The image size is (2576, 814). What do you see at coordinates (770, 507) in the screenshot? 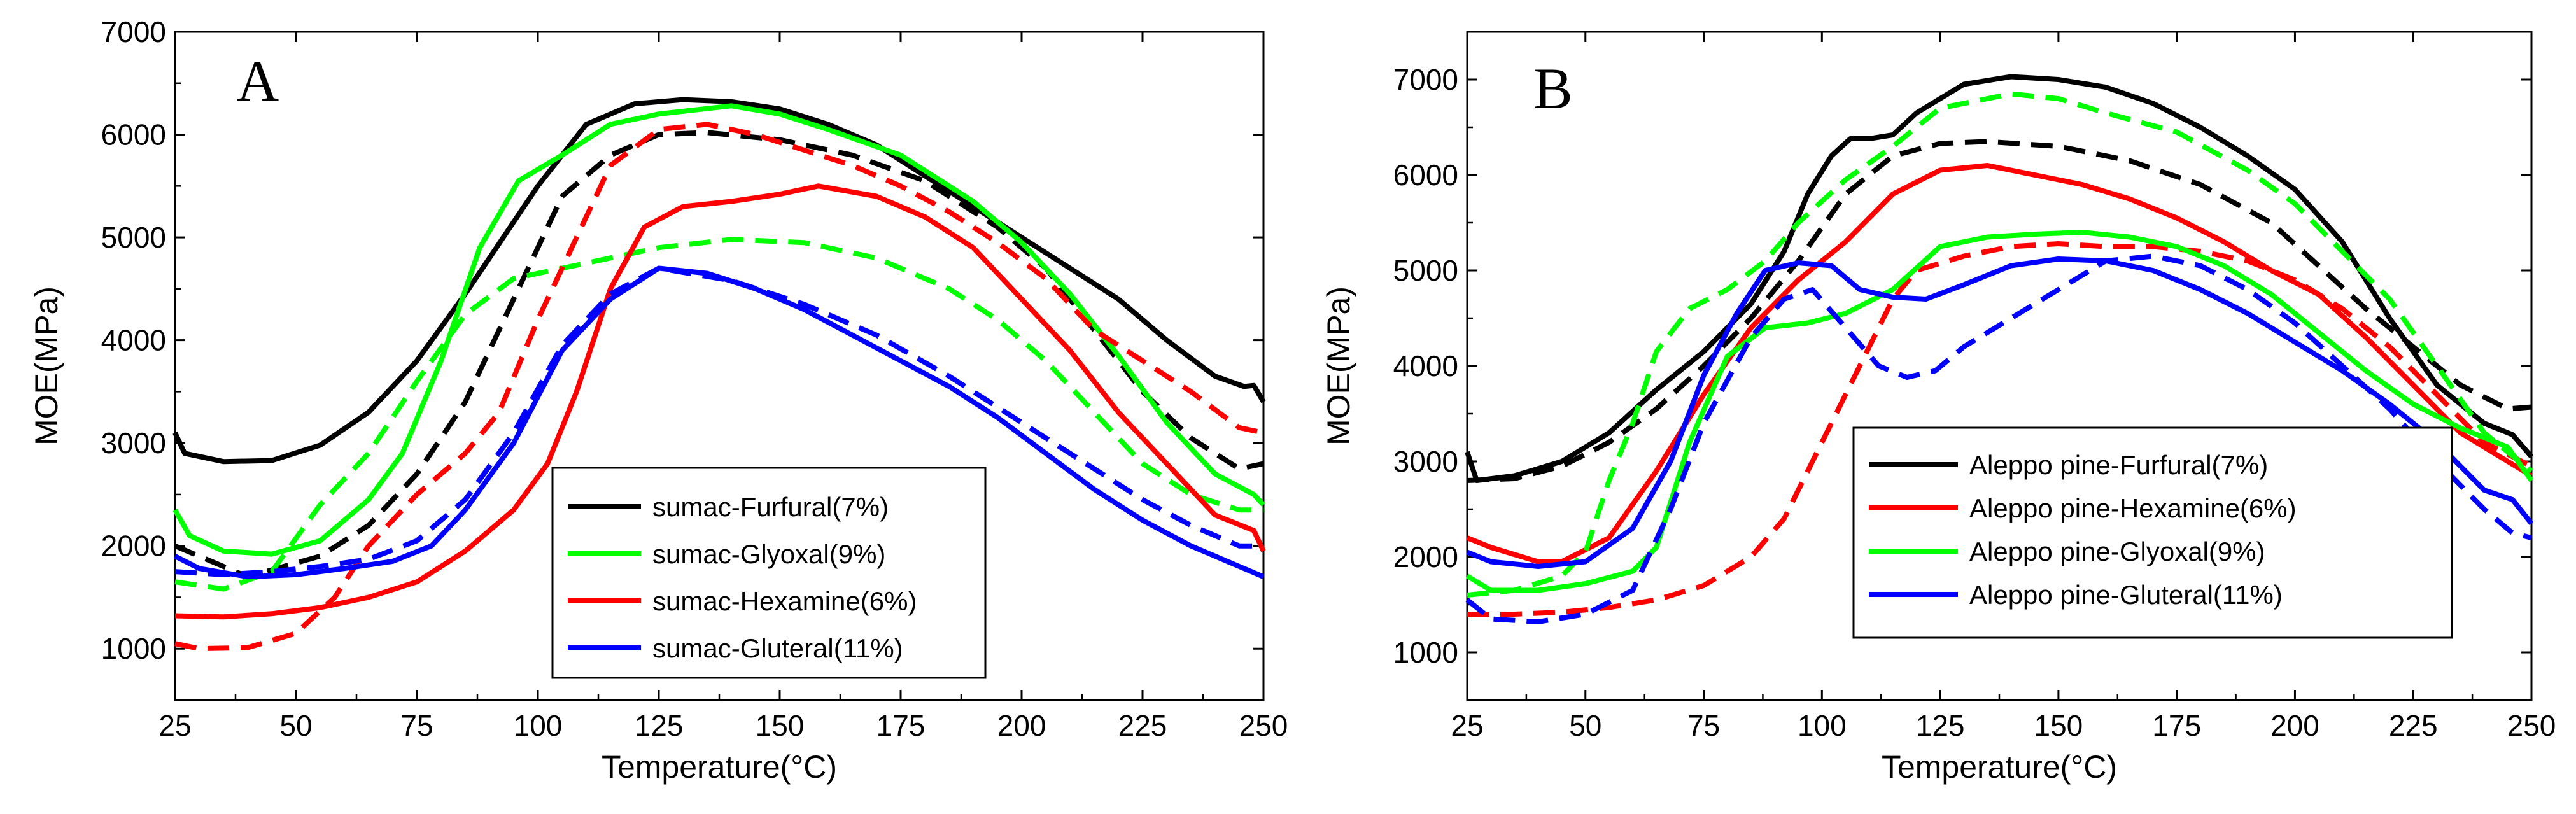
I see `legend-entry: sumac-Furfural(7%)` at bounding box center [770, 507].